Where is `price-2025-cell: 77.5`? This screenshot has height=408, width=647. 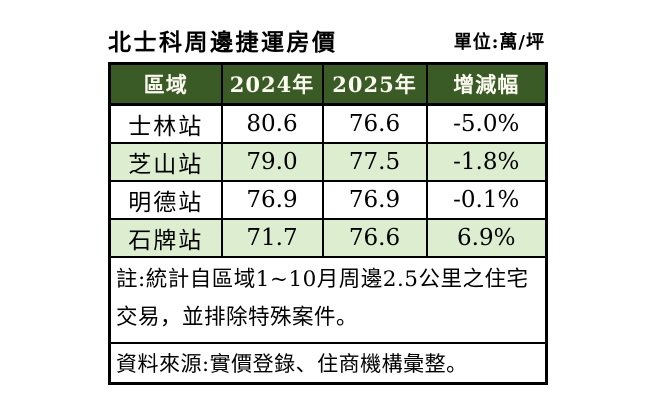 price-2025-cell: 77.5 is located at coordinates (374, 161).